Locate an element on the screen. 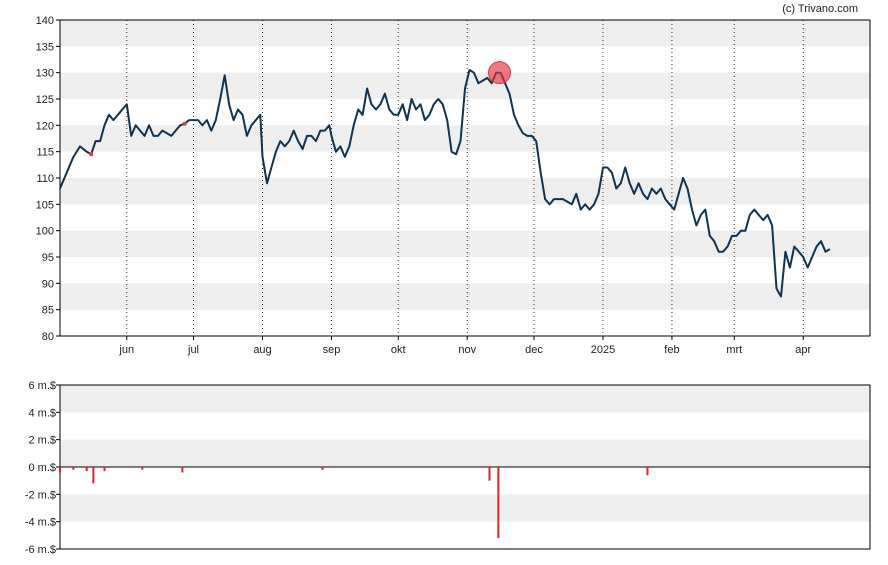  x-tick-label: aug is located at coordinates (262, 350).